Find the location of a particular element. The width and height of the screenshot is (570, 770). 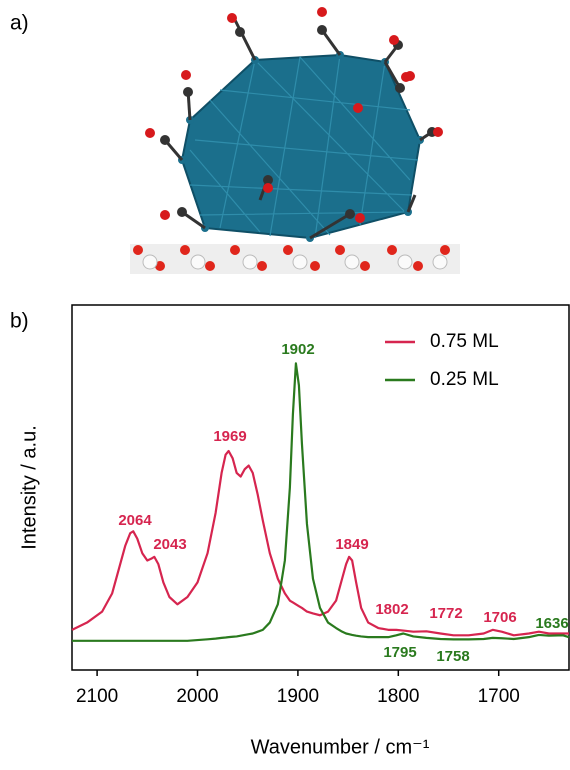

peak-label: 1636 is located at coordinates (551, 623).